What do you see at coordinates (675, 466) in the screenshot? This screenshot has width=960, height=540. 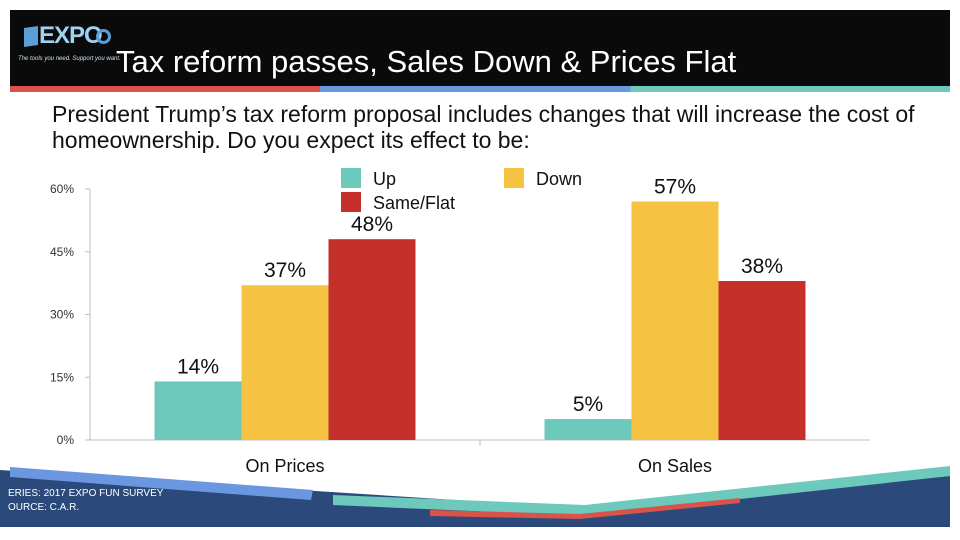 I see `x-tick-label: On Sales` at bounding box center [675, 466].